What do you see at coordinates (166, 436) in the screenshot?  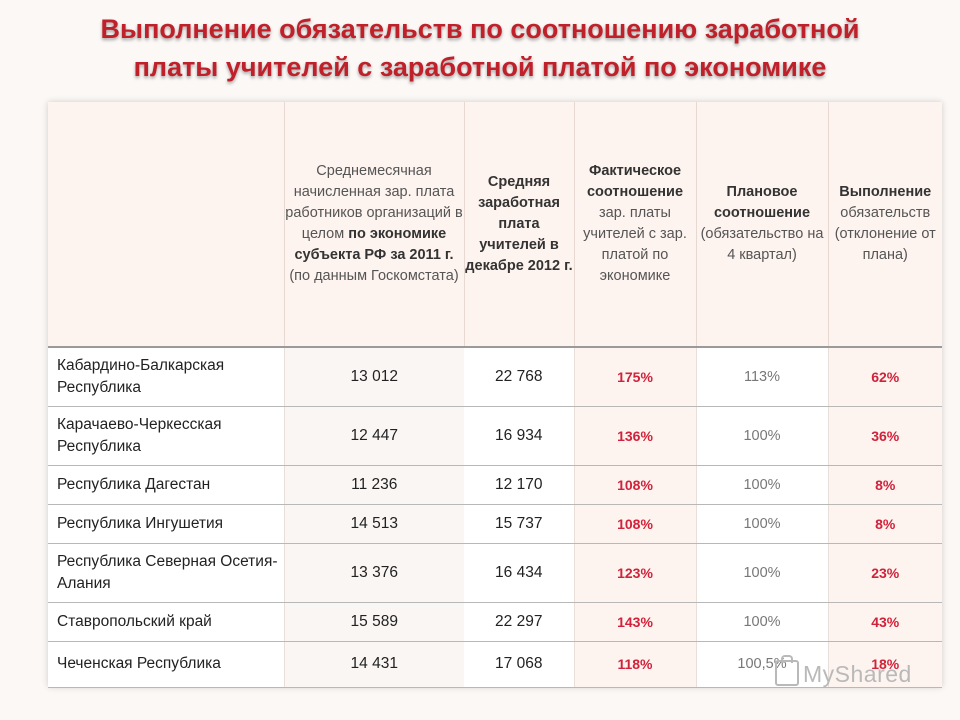 I see `cell-region: Карачаево-Черкесская Республика` at bounding box center [166, 436].